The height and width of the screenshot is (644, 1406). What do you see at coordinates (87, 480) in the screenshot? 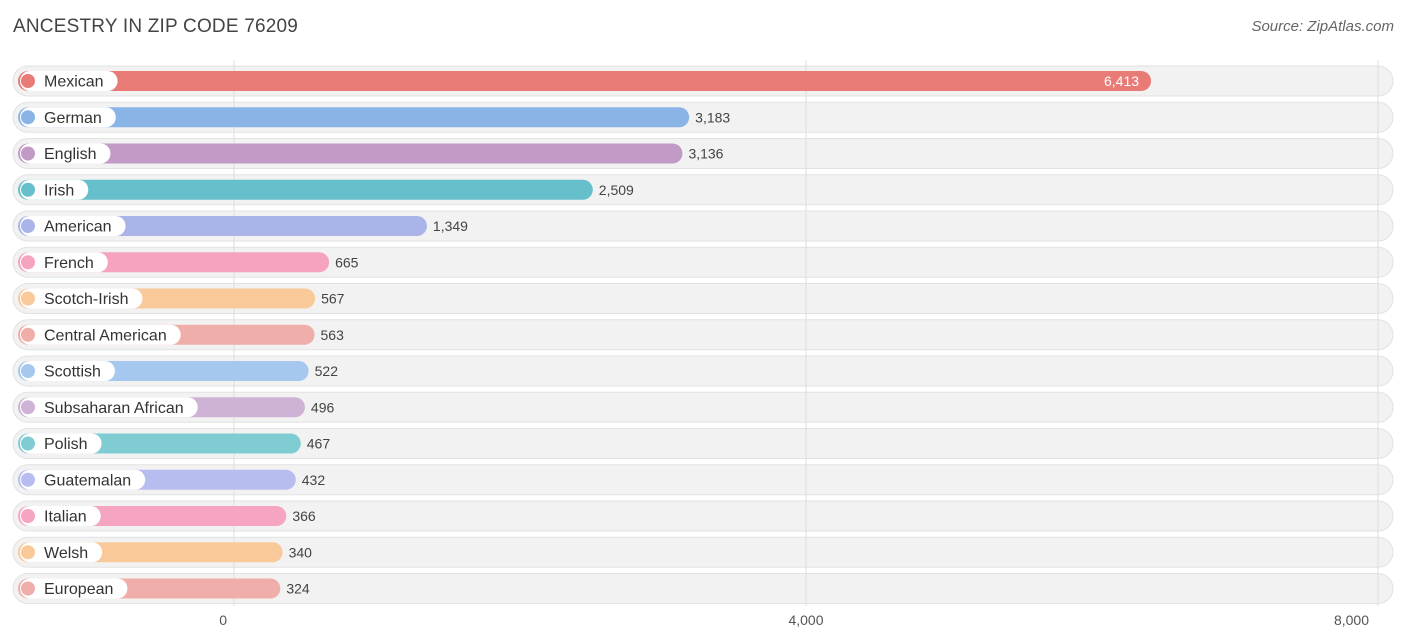
I see `bar-label: Guatemalan` at bounding box center [87, 480].